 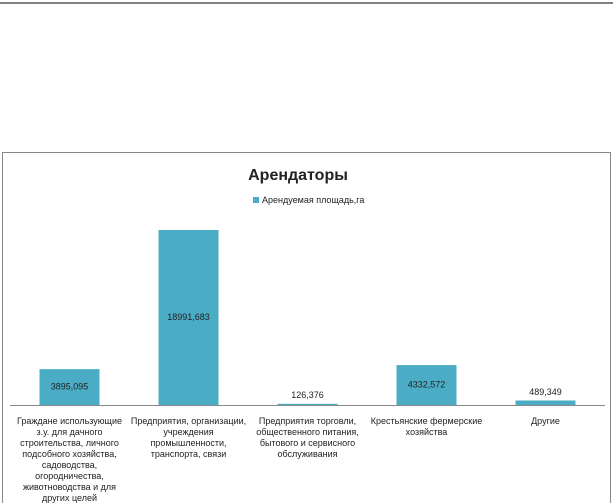 I want to click on value-label: 489,349, so click(x=545, y=392).